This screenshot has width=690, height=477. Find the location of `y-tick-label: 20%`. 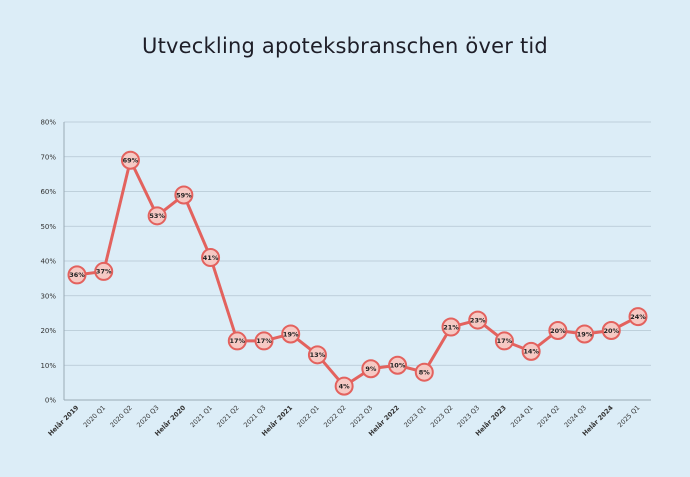

y-tick-label: 20% is located at coordinates (48, 331).